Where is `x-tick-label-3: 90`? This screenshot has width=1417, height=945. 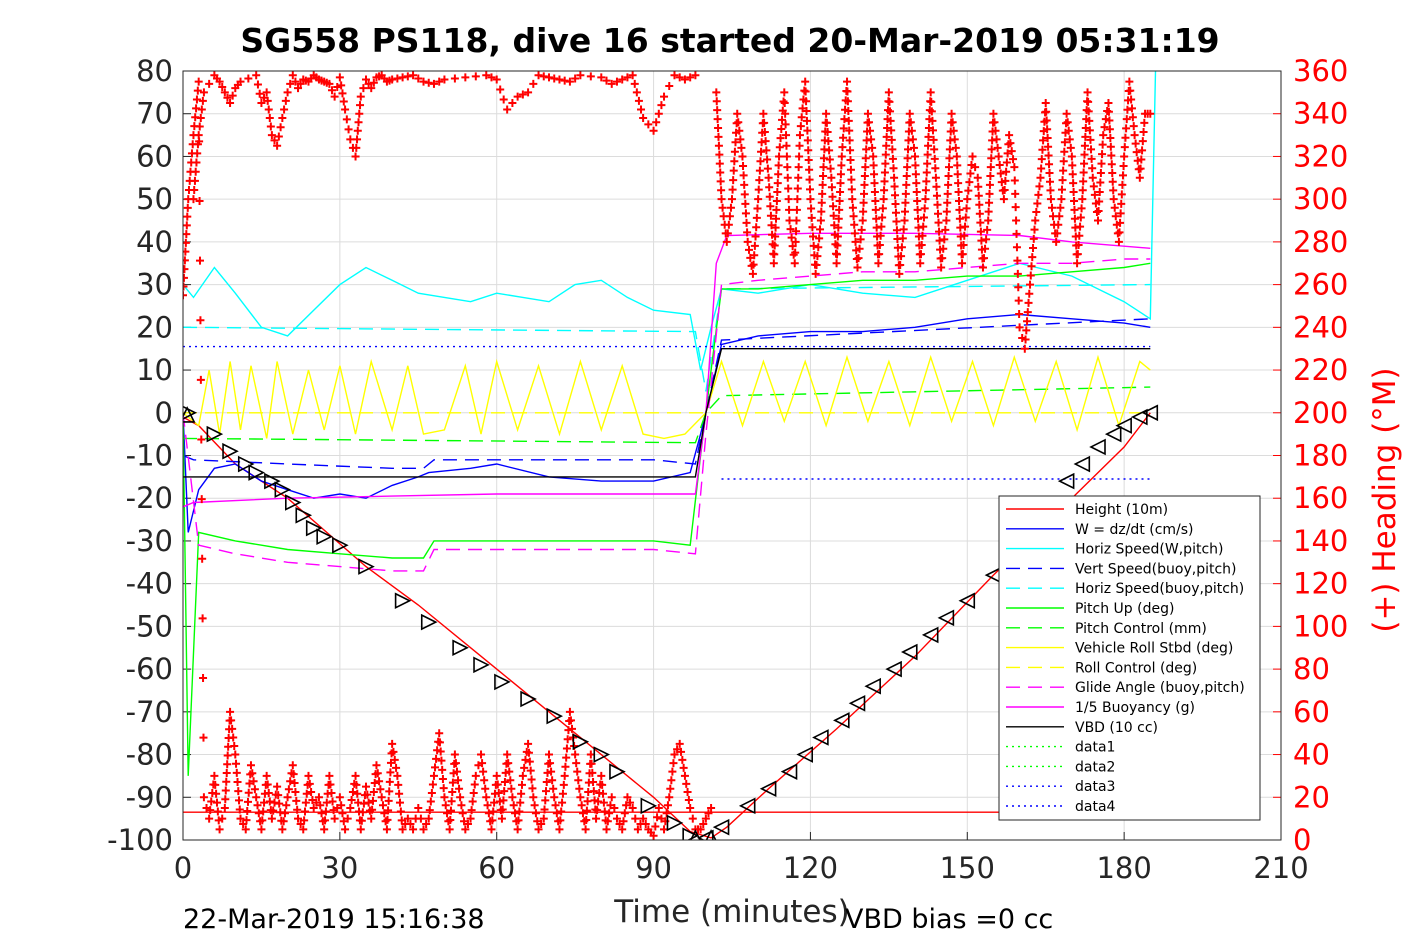 x-tick-label-3: 90 is located at coordinates (653, 868).